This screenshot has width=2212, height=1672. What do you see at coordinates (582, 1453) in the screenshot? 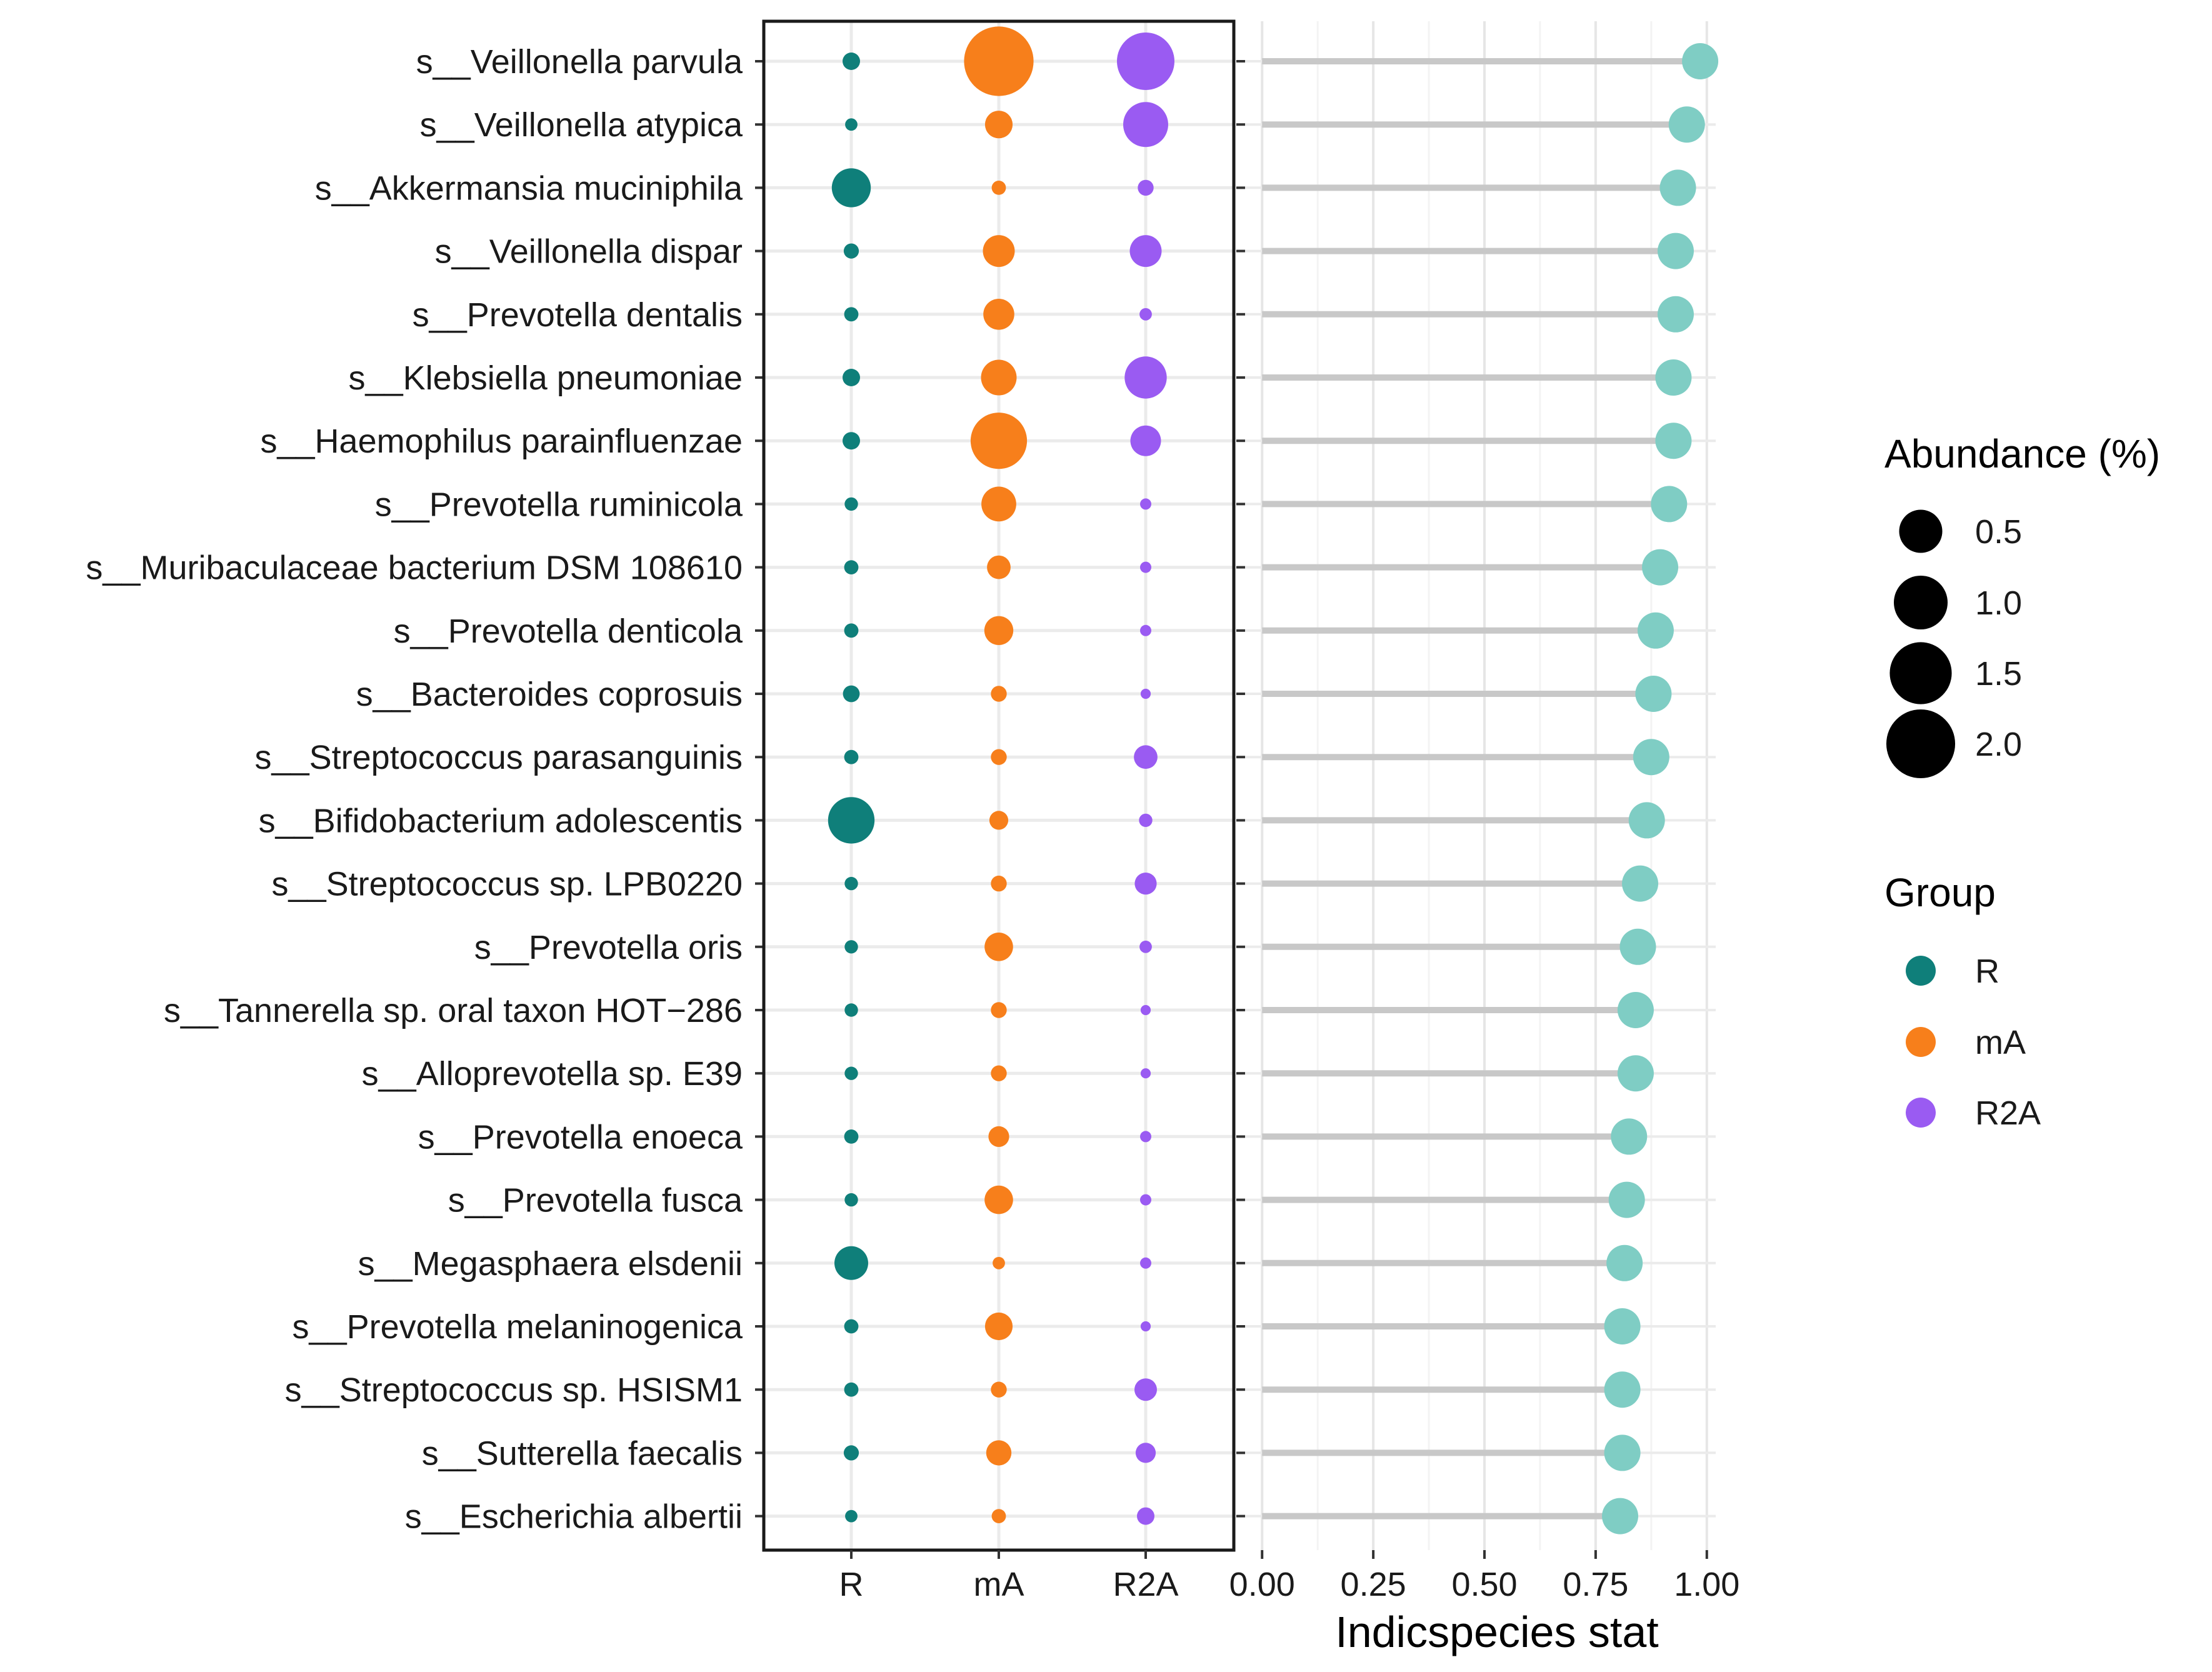
I see `species-label-22: s__Sutterella faecalis` at bounding box center [582, 1453].